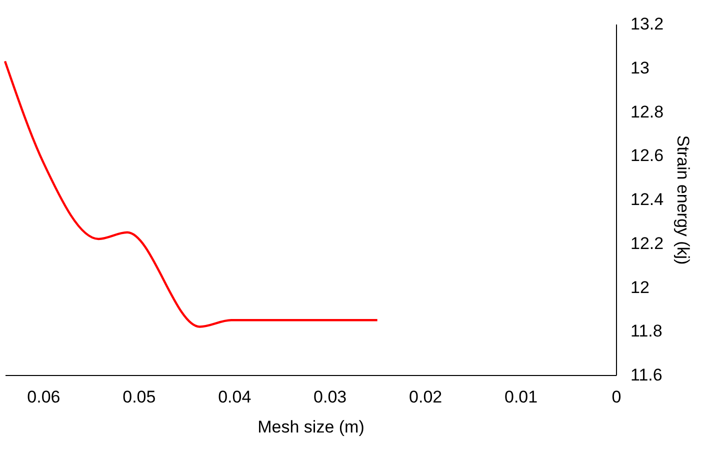 The image size is (728, 456). Describe the element at coordinates (43, 397) in the screenshot. I see `x-tick-label: 0.06` at that location.